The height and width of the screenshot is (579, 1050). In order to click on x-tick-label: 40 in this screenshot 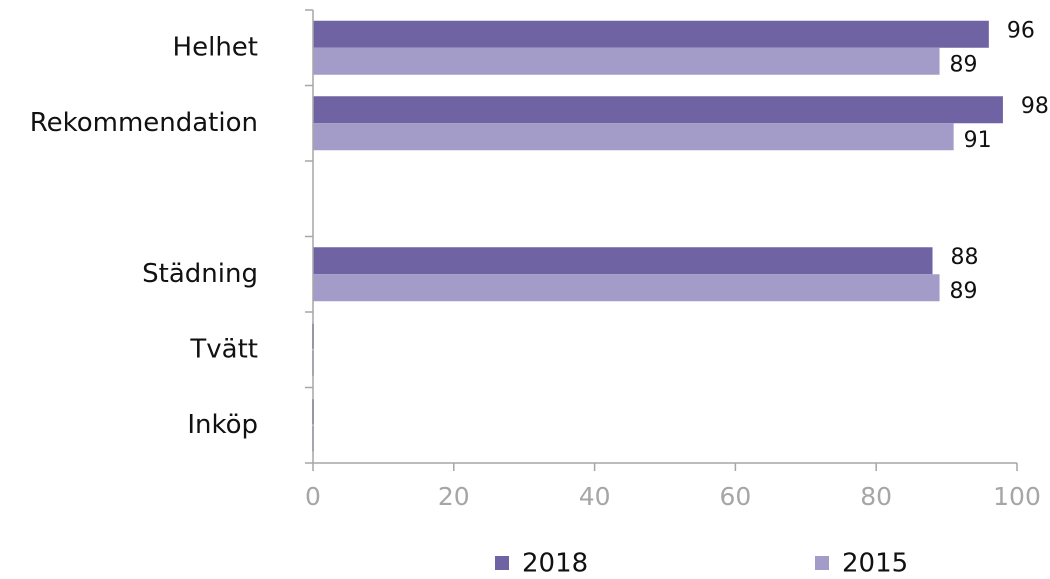, I will do `click(595, 496)`.